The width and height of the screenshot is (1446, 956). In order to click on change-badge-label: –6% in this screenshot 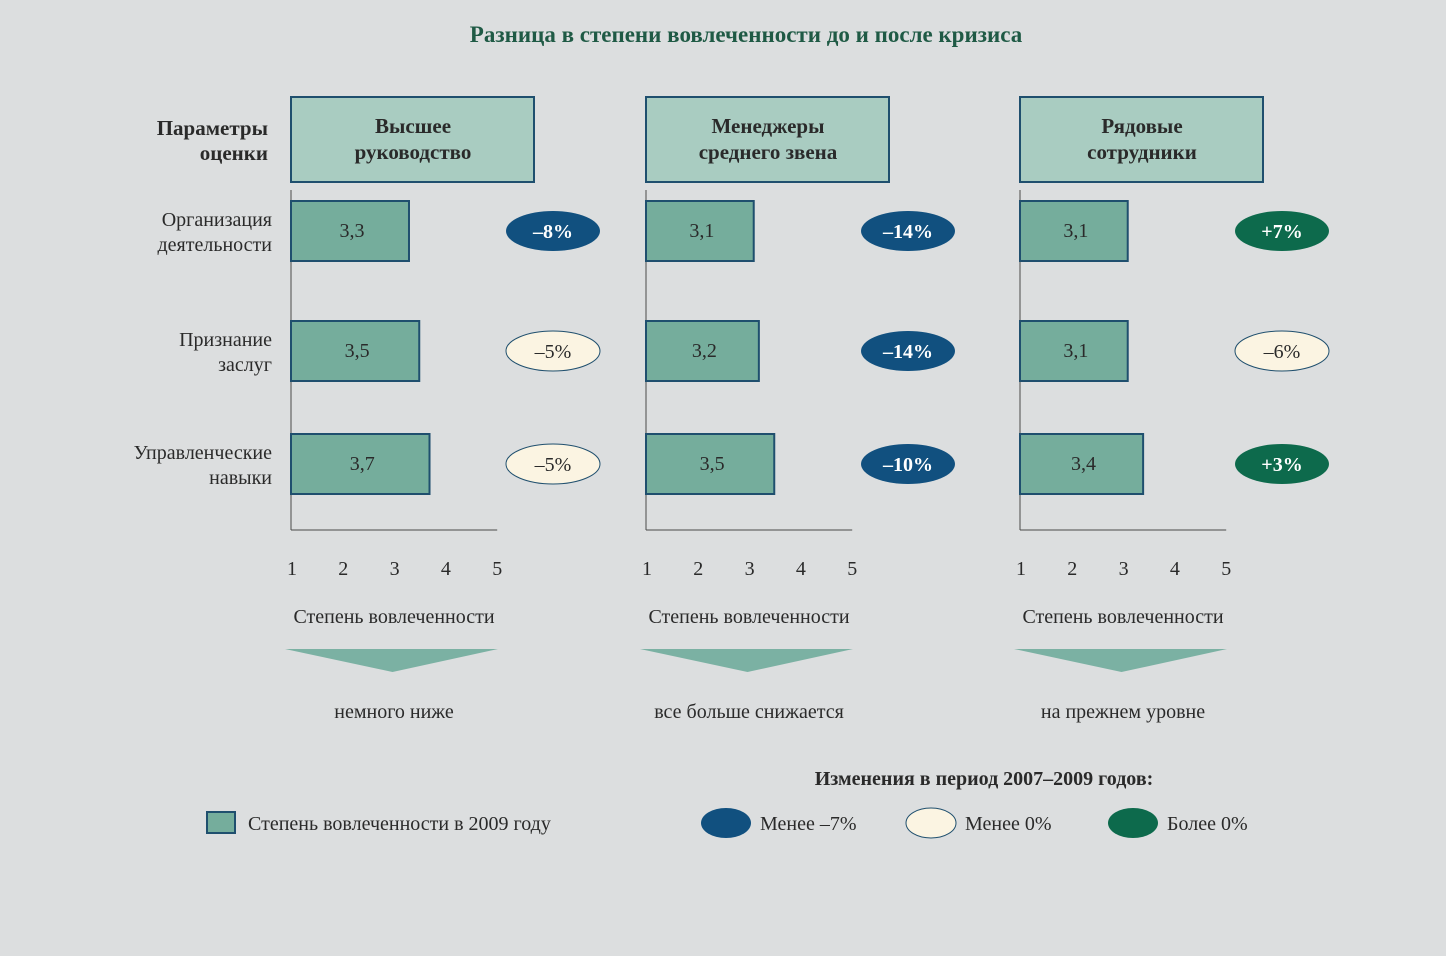, I will do `click(1282, 352)`.